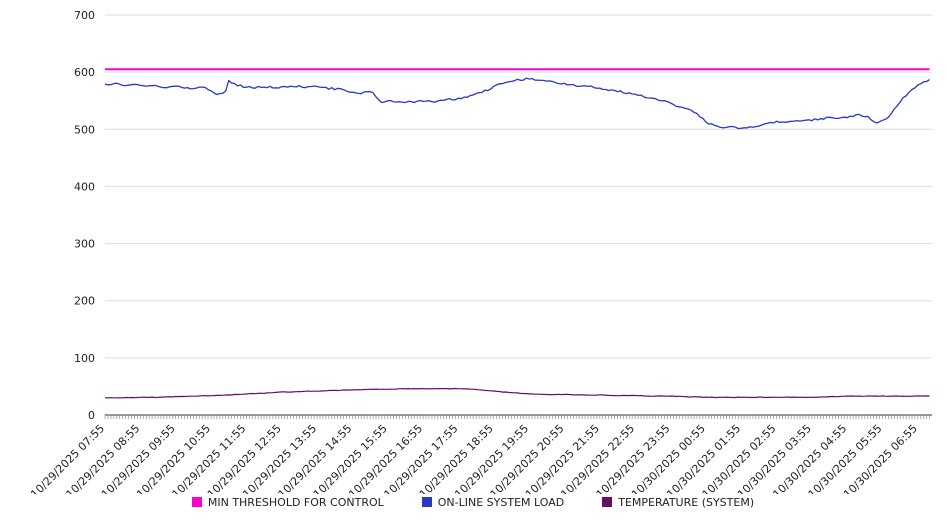 The image size is (946, 526). What do you see at coordinates (84, 15) in the screenshot?
I see `y-axis-tick-label: 700` at bounding box center [84, 15].